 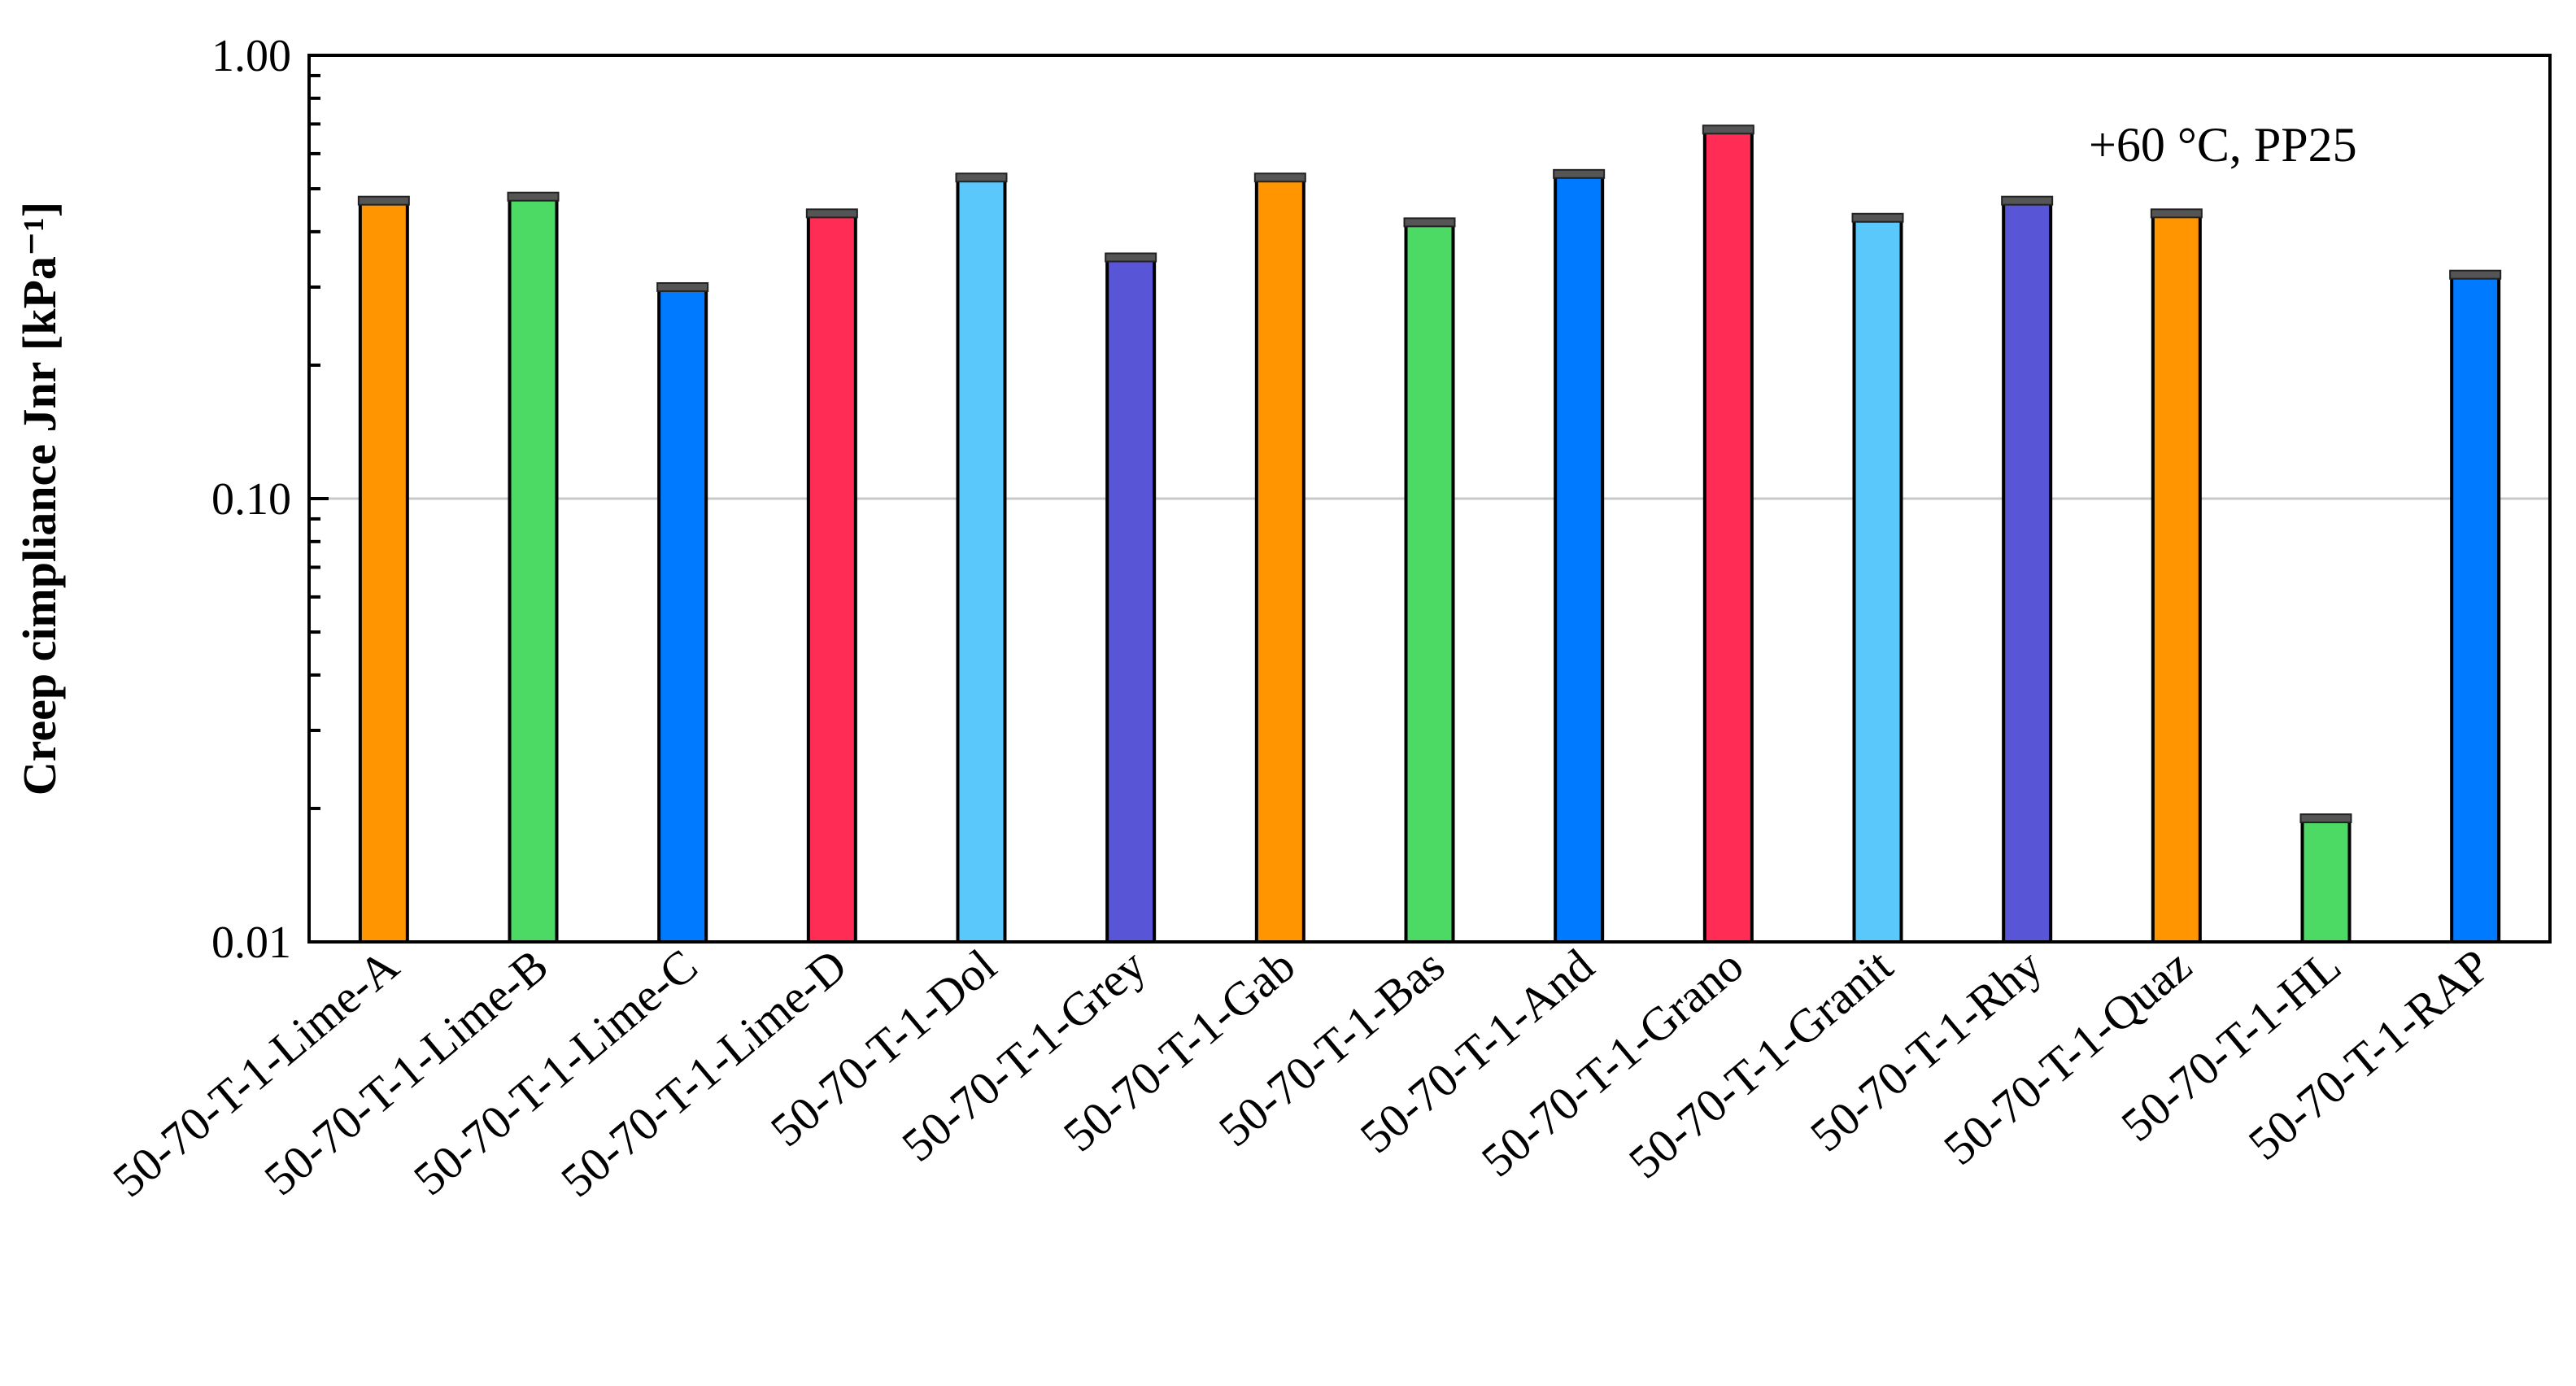 What do you see at coordinates (1429, 582) in the screenshot?
I see `bar-50-70-T-1-Bas` at bounding box center [1429, 582].